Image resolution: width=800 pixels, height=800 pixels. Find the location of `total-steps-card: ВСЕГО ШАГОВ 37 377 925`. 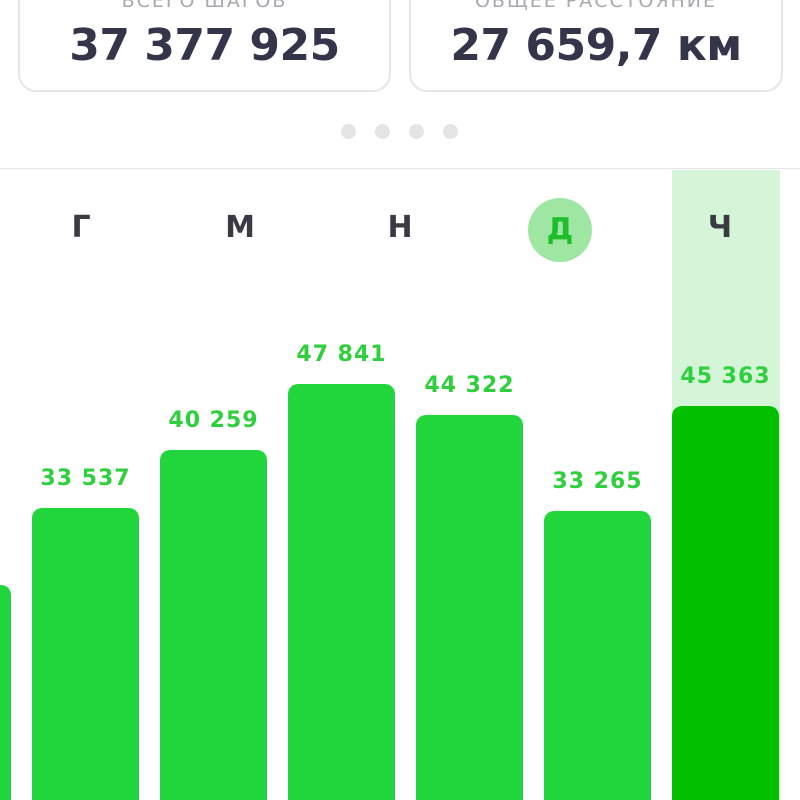

total-steps-card: ВСЕГО ШАГОВ 37 377 925 is located at coordinates (204, 46).